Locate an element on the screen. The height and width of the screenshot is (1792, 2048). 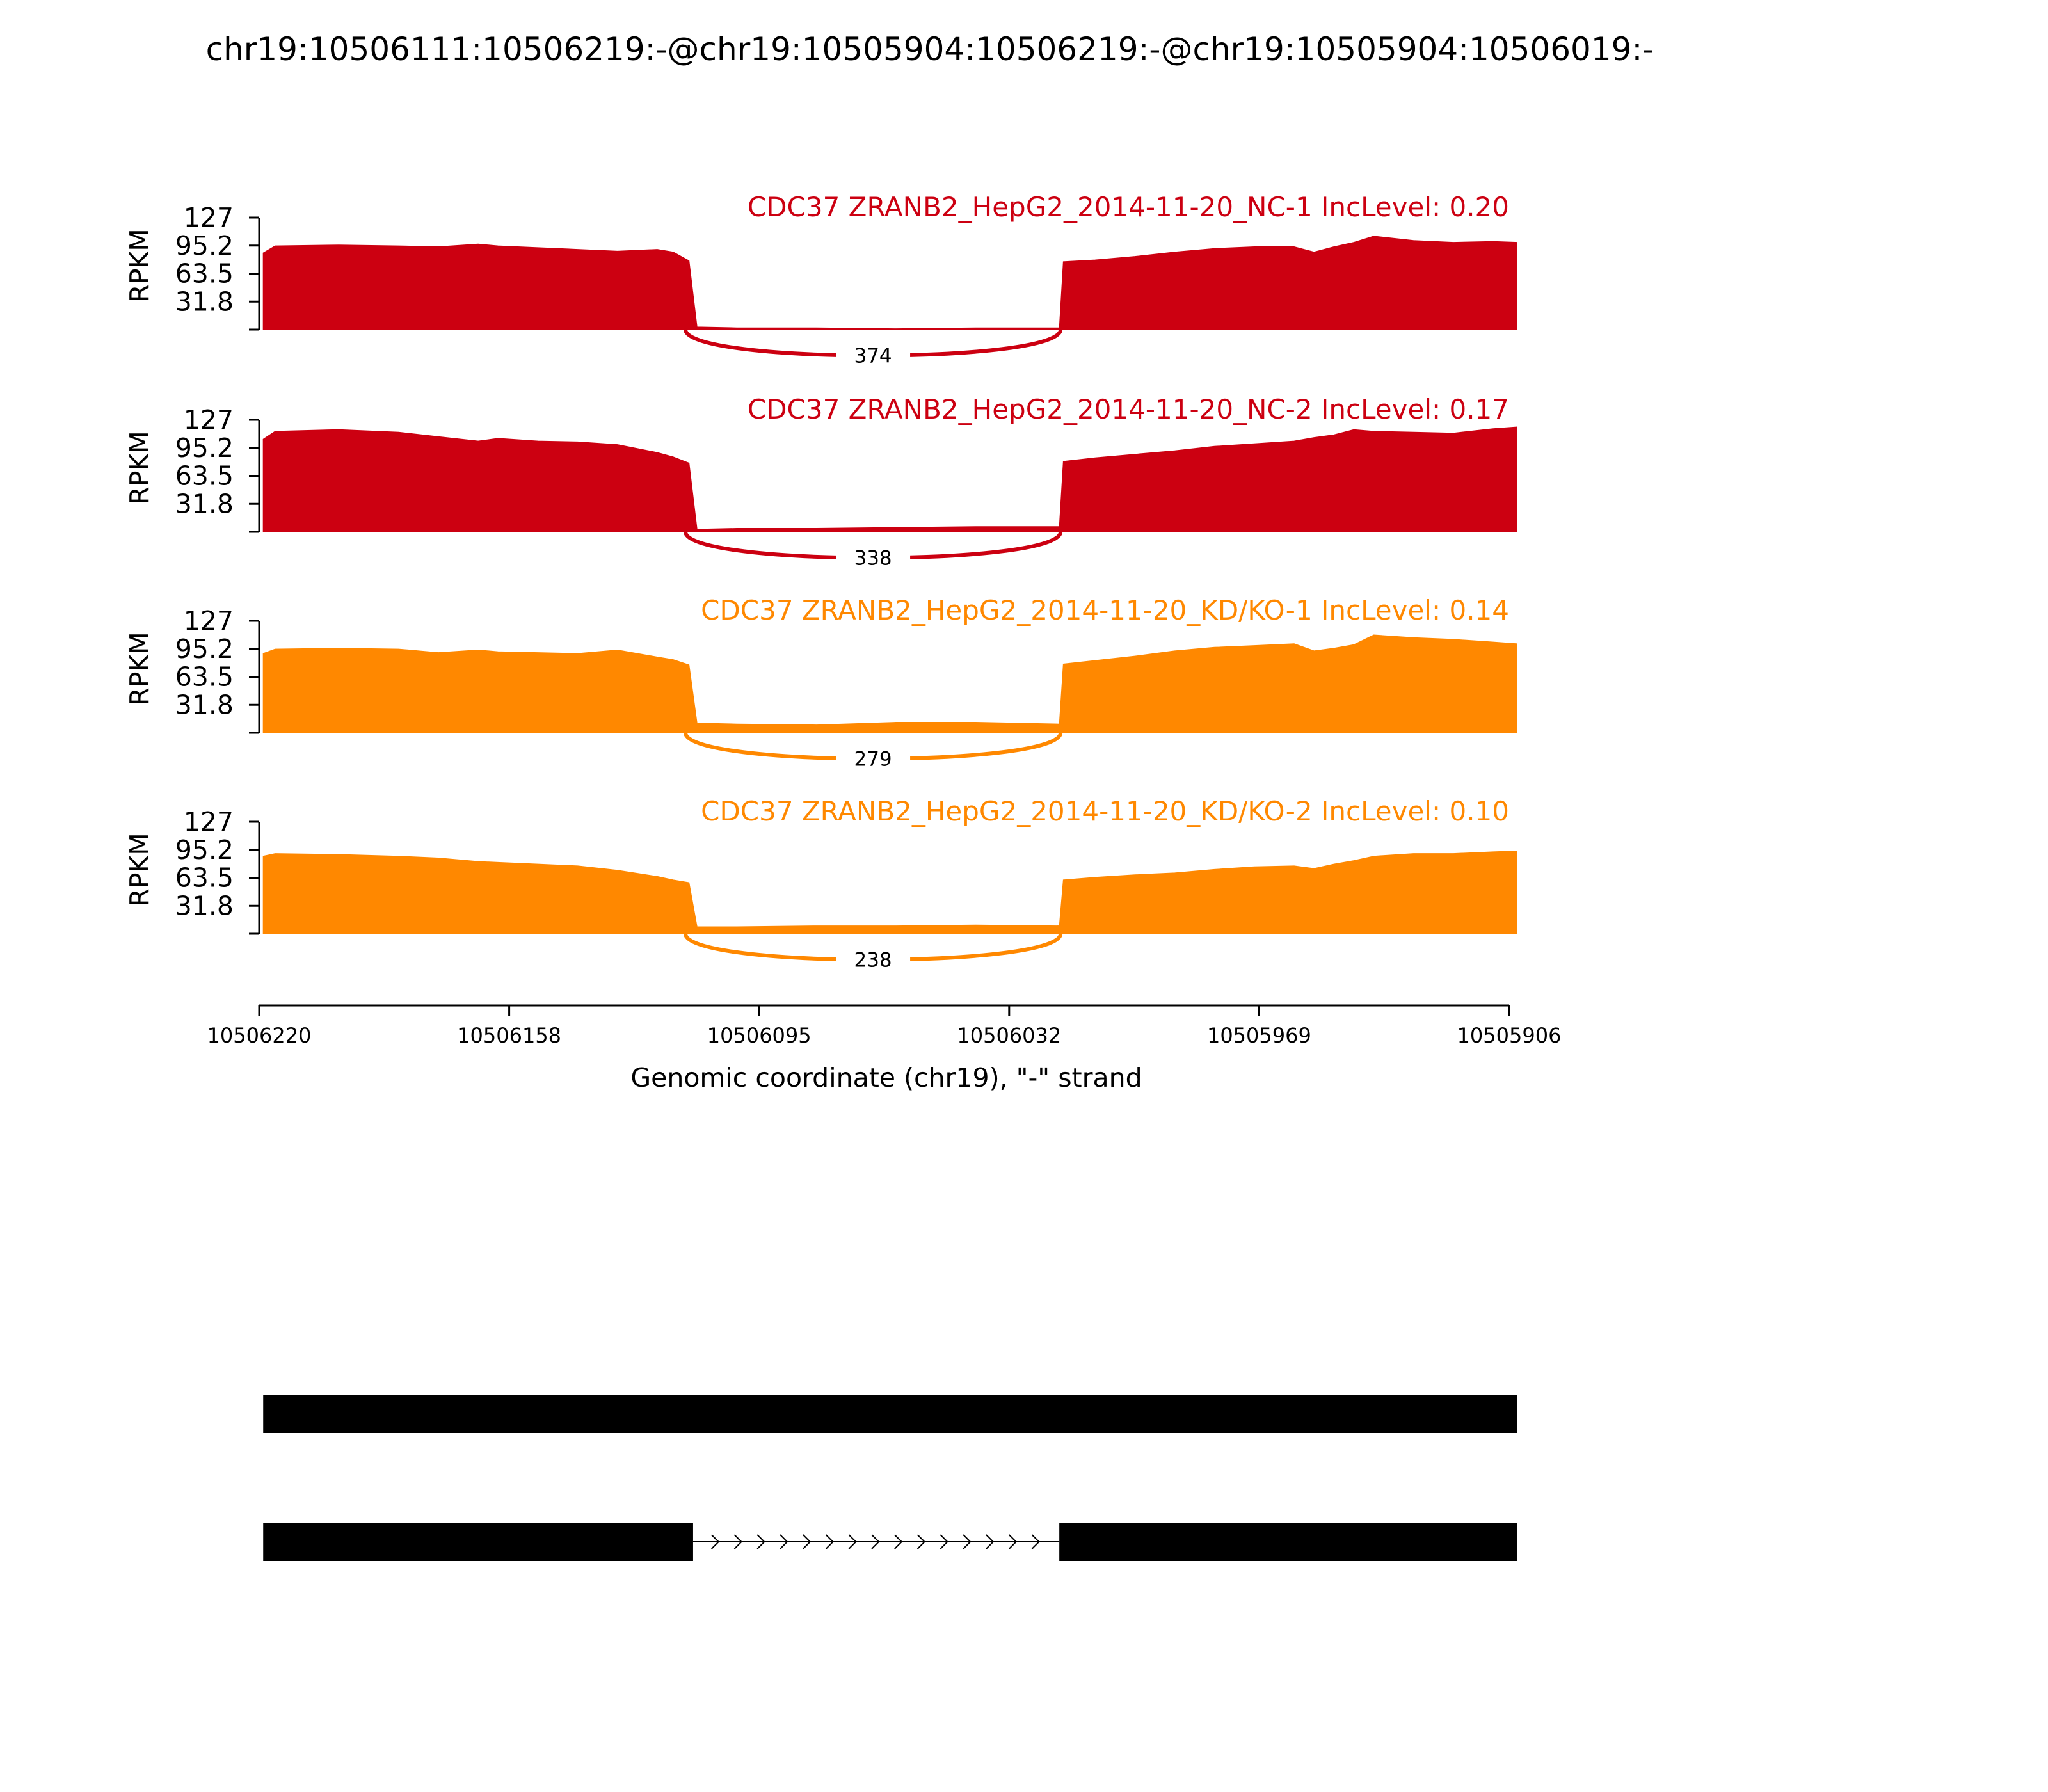
x-axis-label: Genomic coordinate (chr19), "-" strand is located at coordinates (886, 1077).